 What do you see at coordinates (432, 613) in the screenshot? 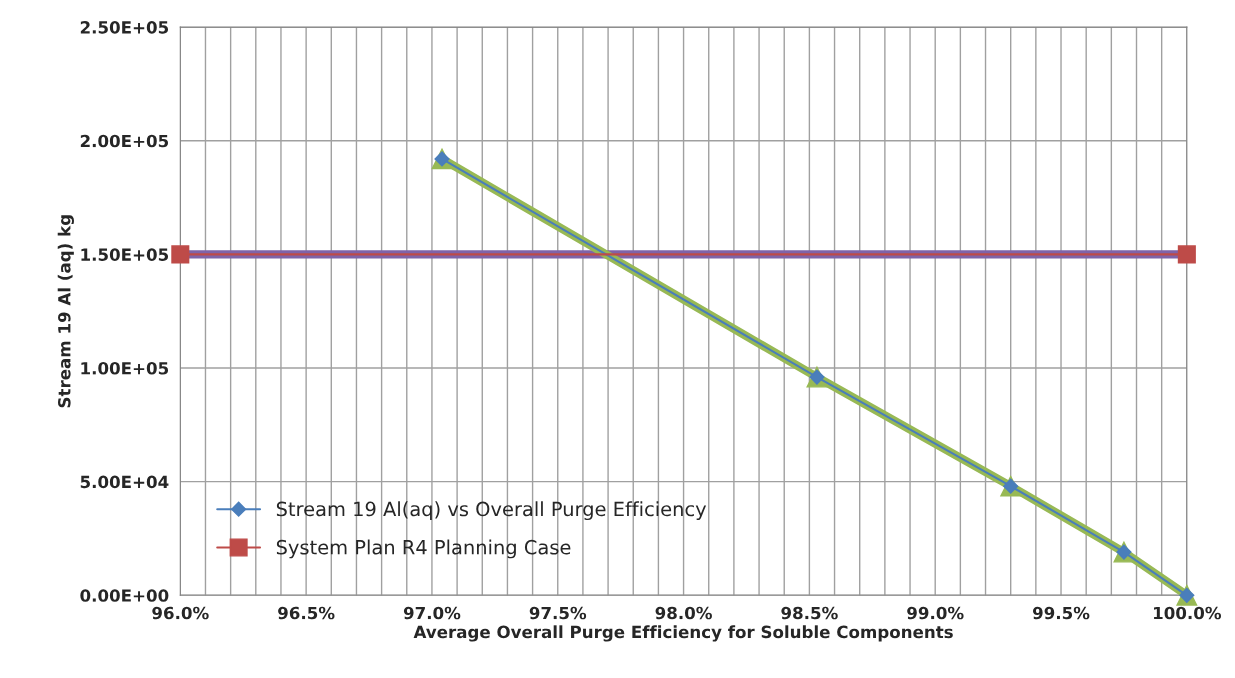
I see `x-tick-label: 97.0%` at bounding box center [432, 613].